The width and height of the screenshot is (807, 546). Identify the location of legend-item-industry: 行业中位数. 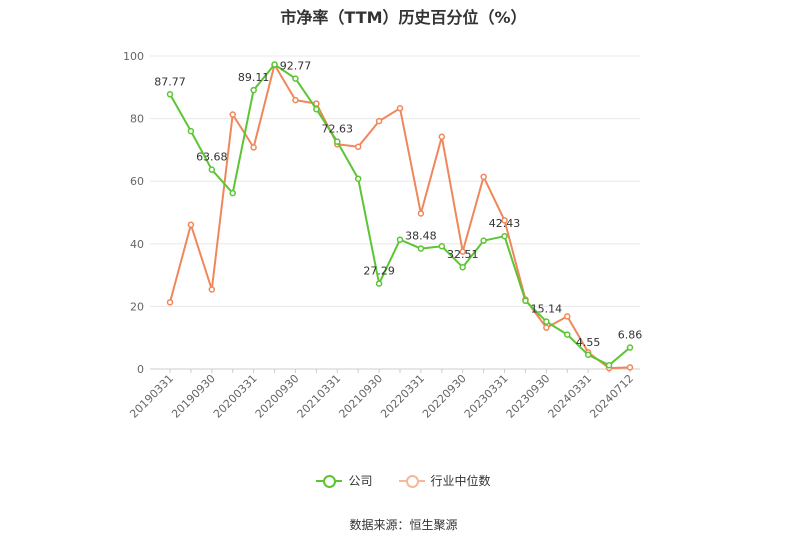
(444, 480).